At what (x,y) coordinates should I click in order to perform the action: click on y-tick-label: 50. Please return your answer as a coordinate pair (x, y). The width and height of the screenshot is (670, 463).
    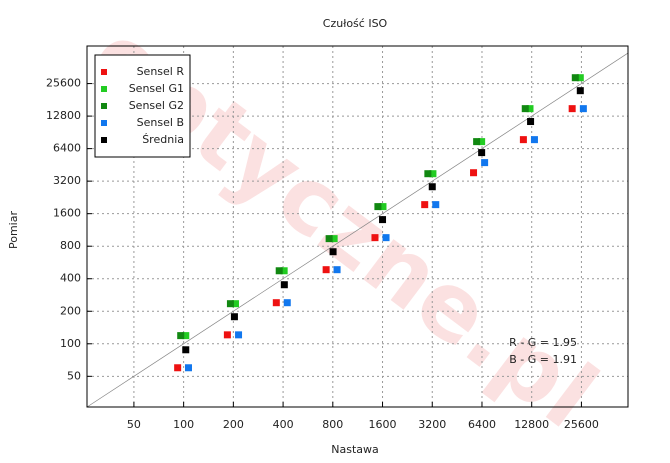
    Looking at the image, I should click on (74, 375).